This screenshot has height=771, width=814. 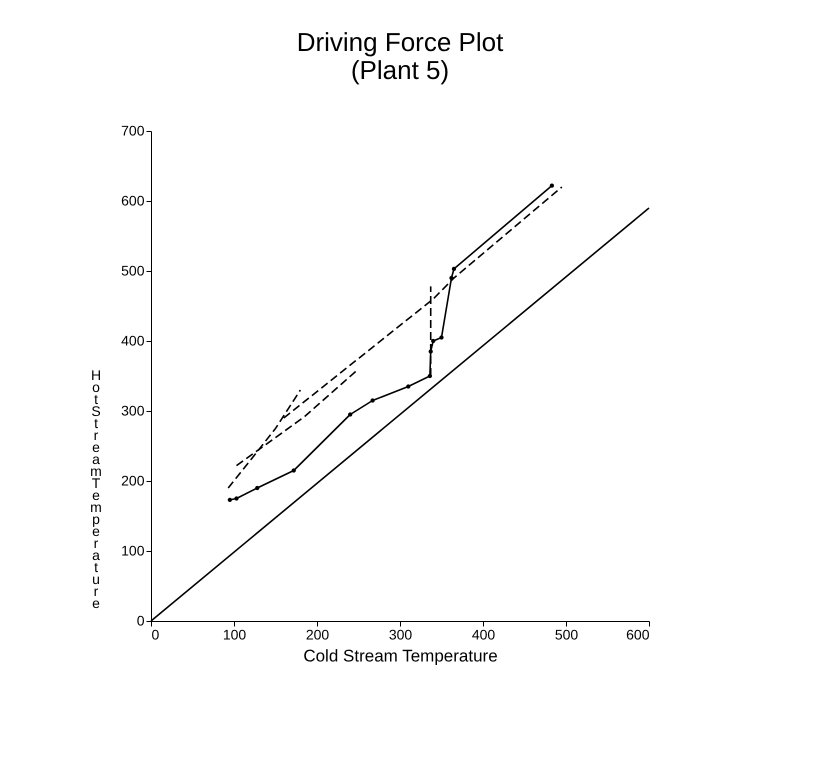 I want to click on y-tick-label: 600, so click(x=133, y=200).